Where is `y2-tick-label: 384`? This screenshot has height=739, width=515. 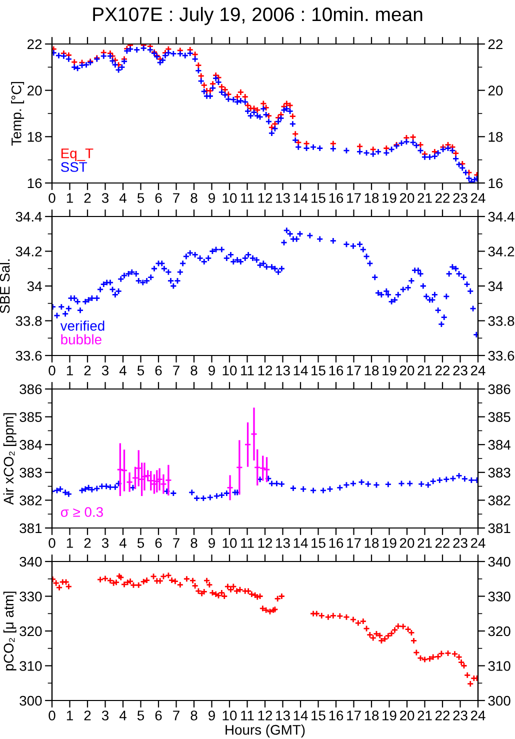
y2-tick-label: 384 is located at coordinates (499, 445).